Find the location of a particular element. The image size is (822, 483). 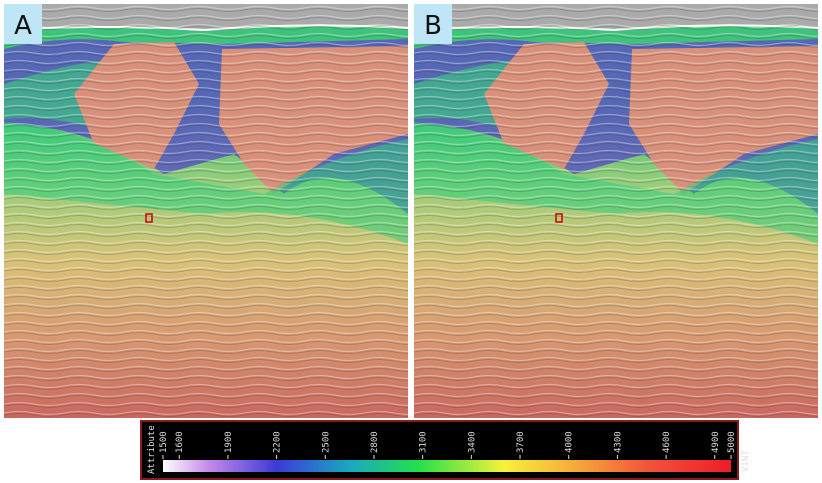

colorbar-unit: VINT is located at coordinates (746, 461).